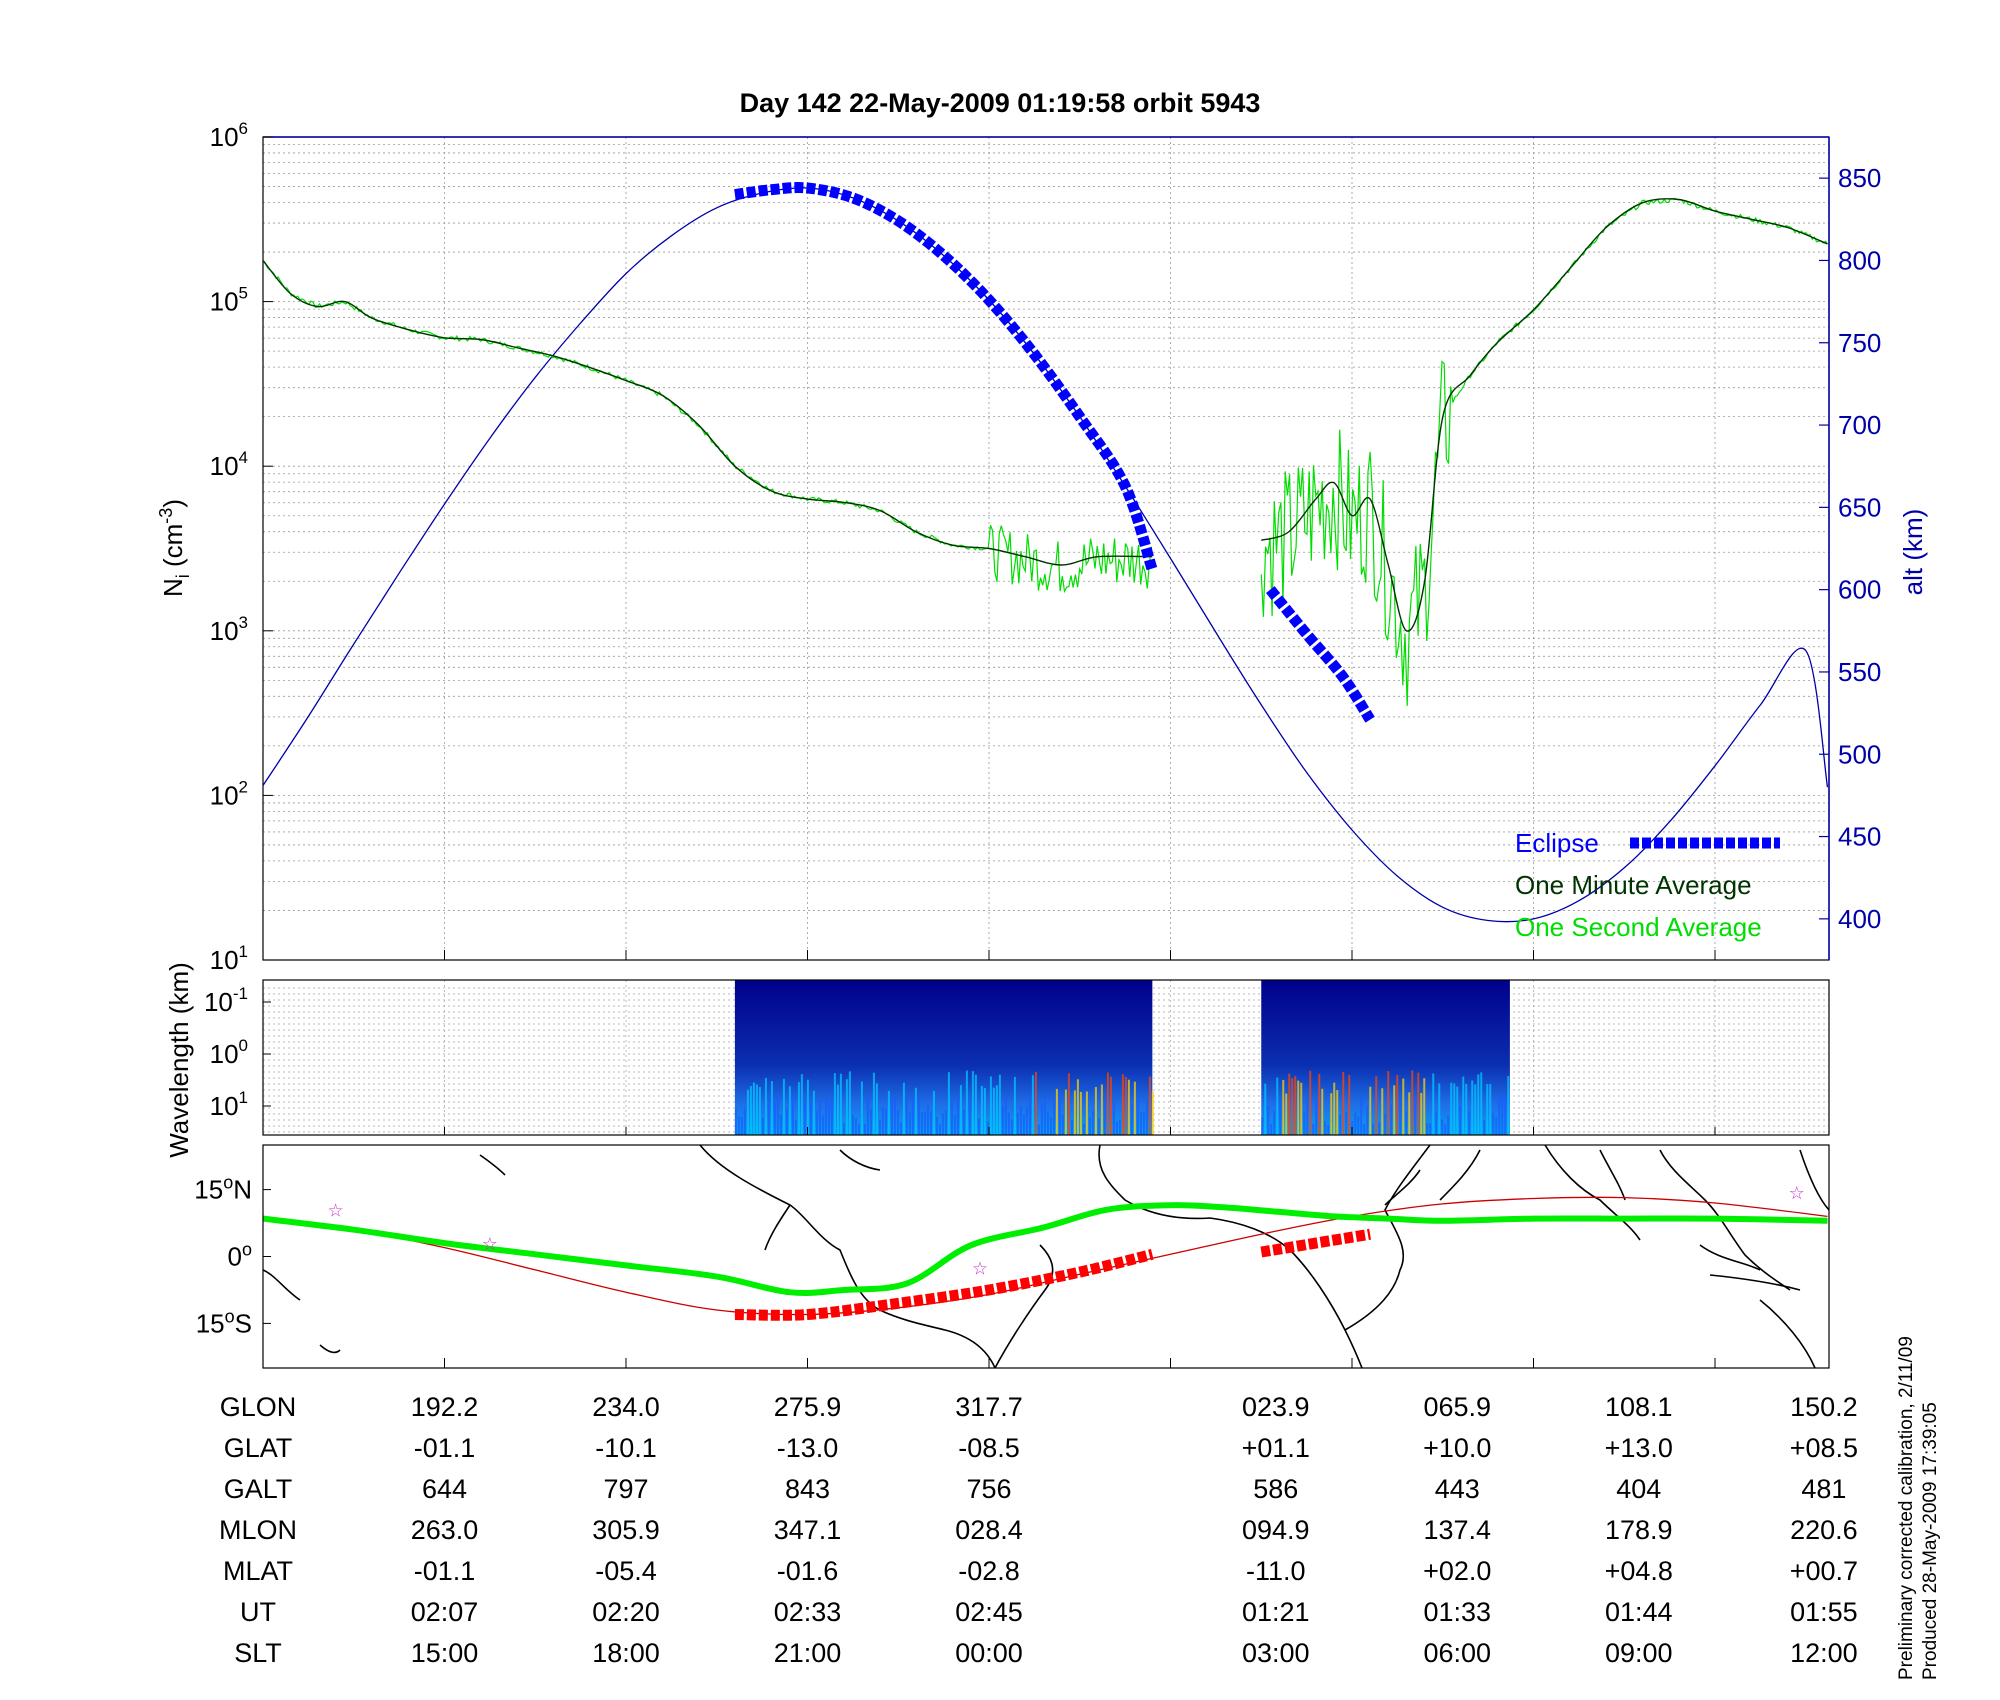  I want to click on right-axis-tick-label: 850, so click(1859, 178).